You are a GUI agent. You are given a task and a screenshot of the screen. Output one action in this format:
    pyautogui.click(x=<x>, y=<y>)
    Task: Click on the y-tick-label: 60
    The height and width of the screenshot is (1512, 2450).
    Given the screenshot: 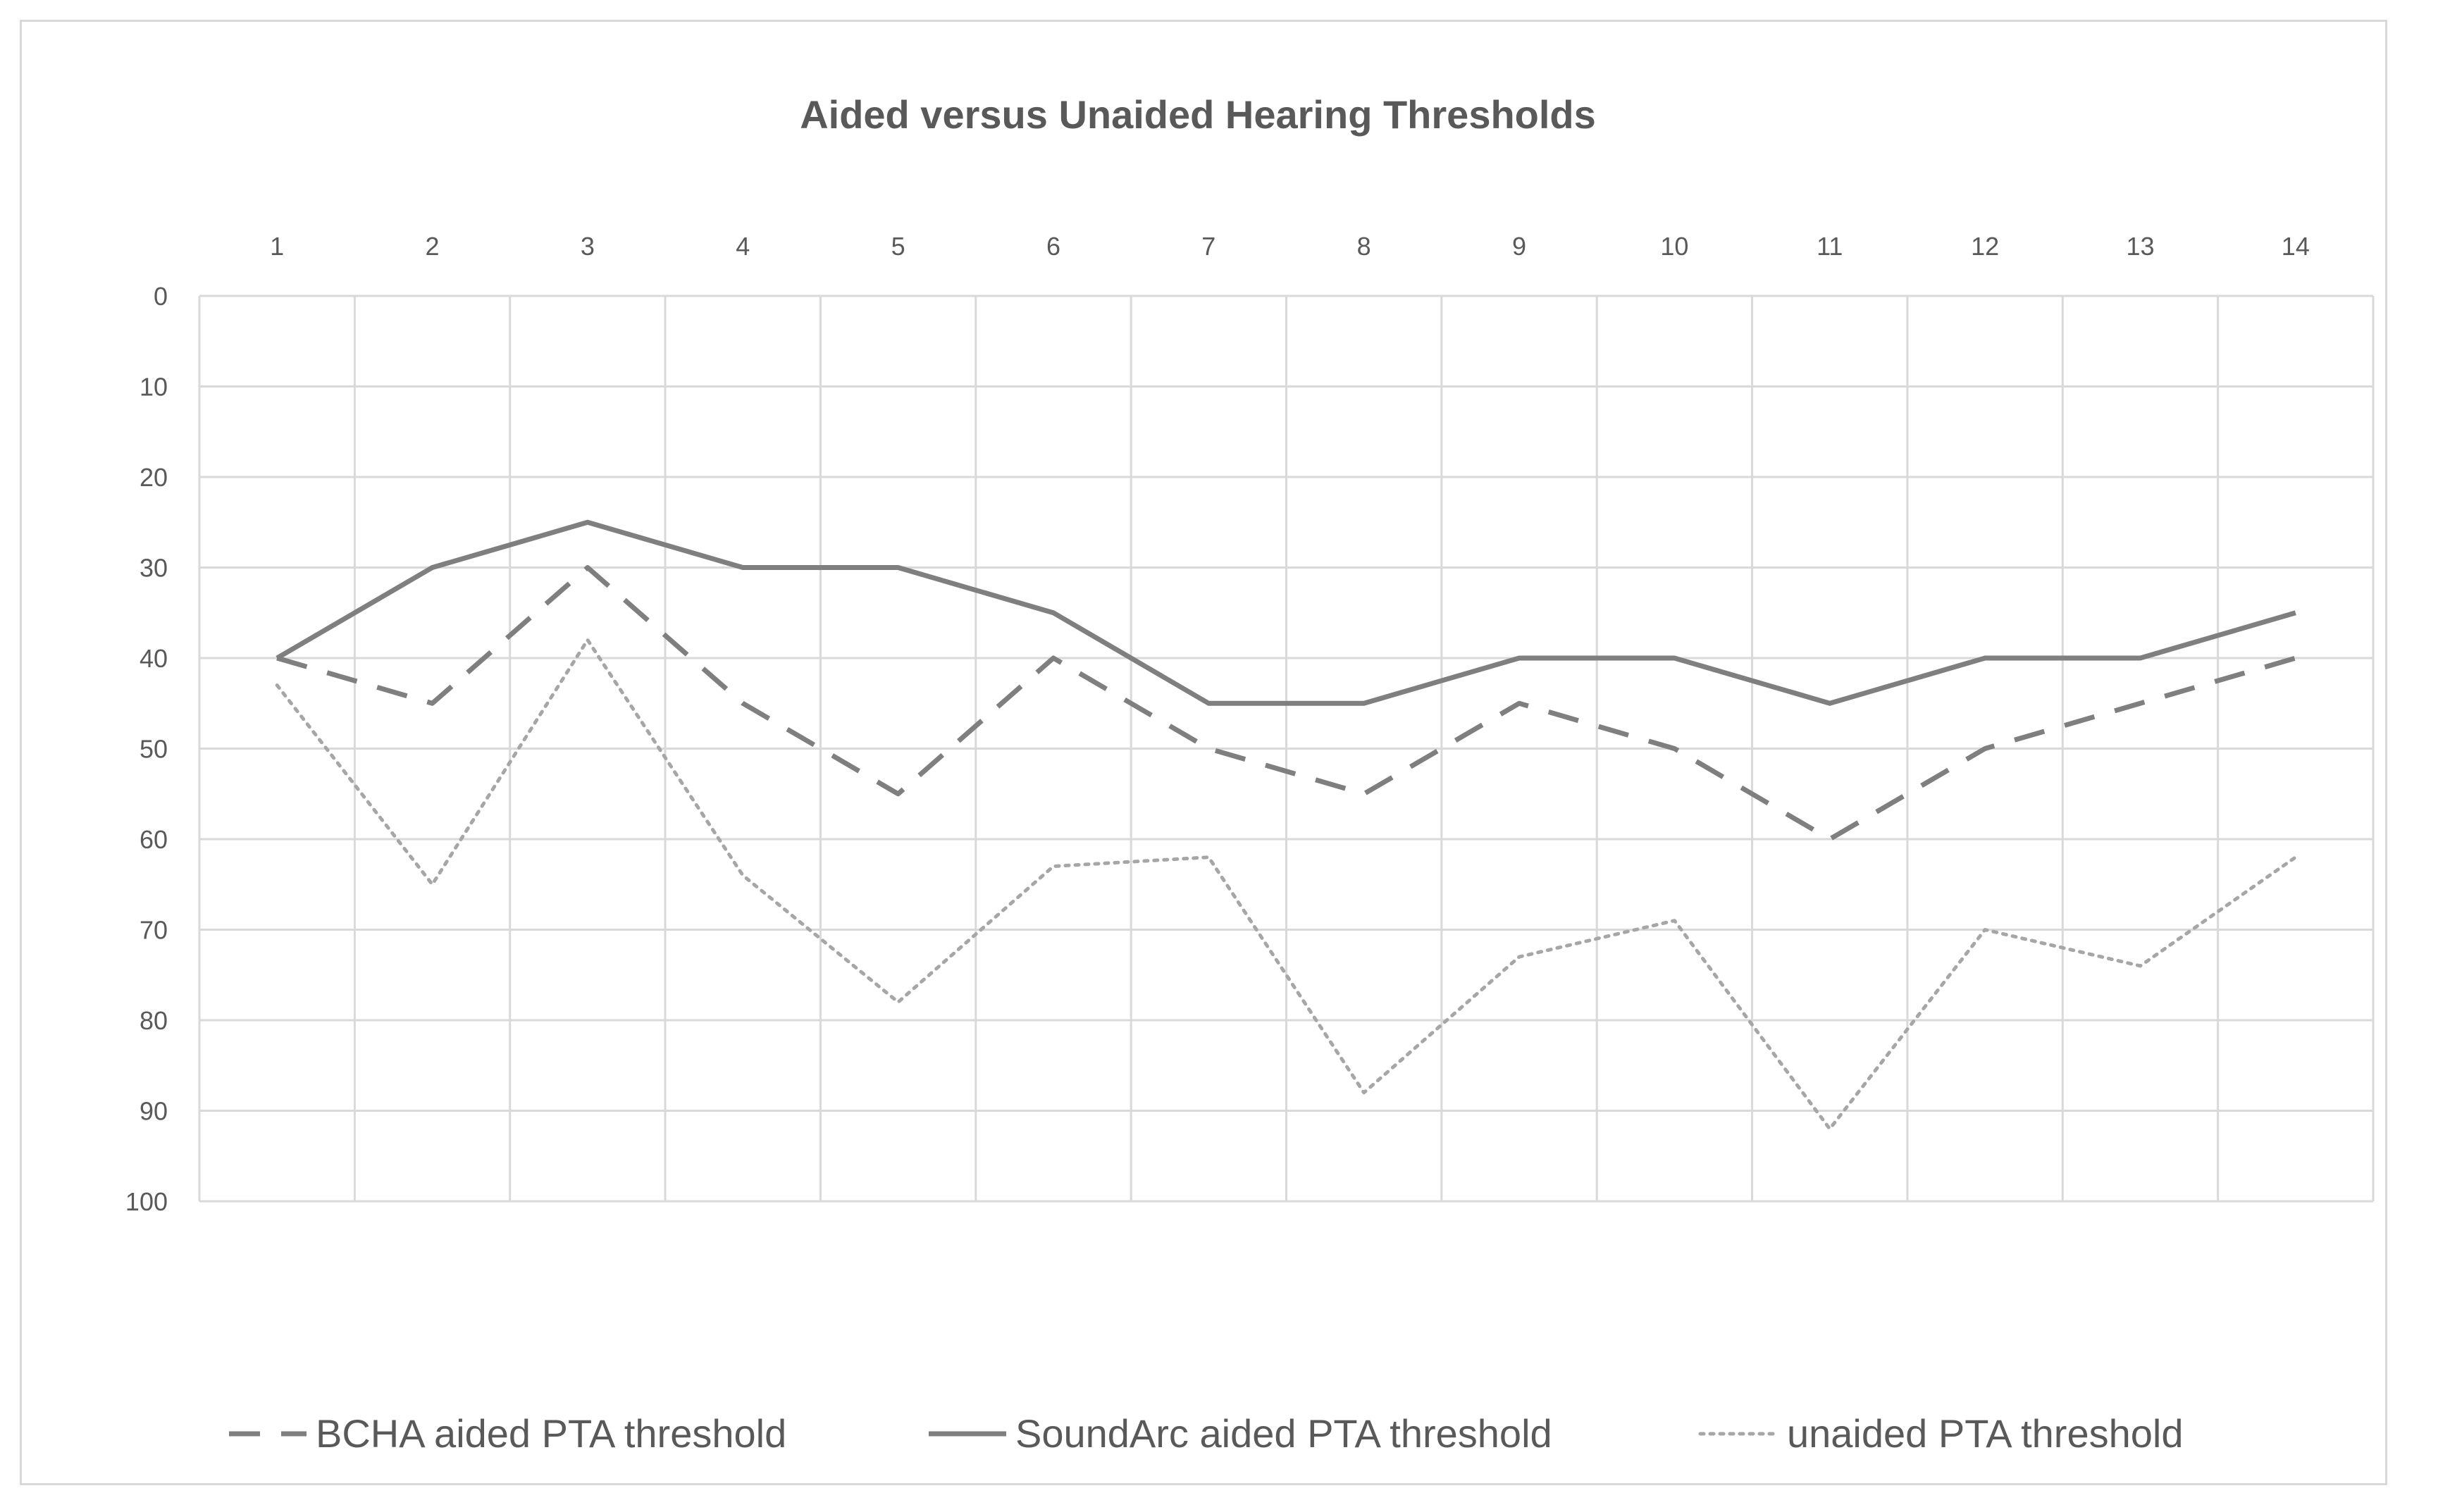 What is the action you would take?
    pyautogui.click(x=154, y=839)
    